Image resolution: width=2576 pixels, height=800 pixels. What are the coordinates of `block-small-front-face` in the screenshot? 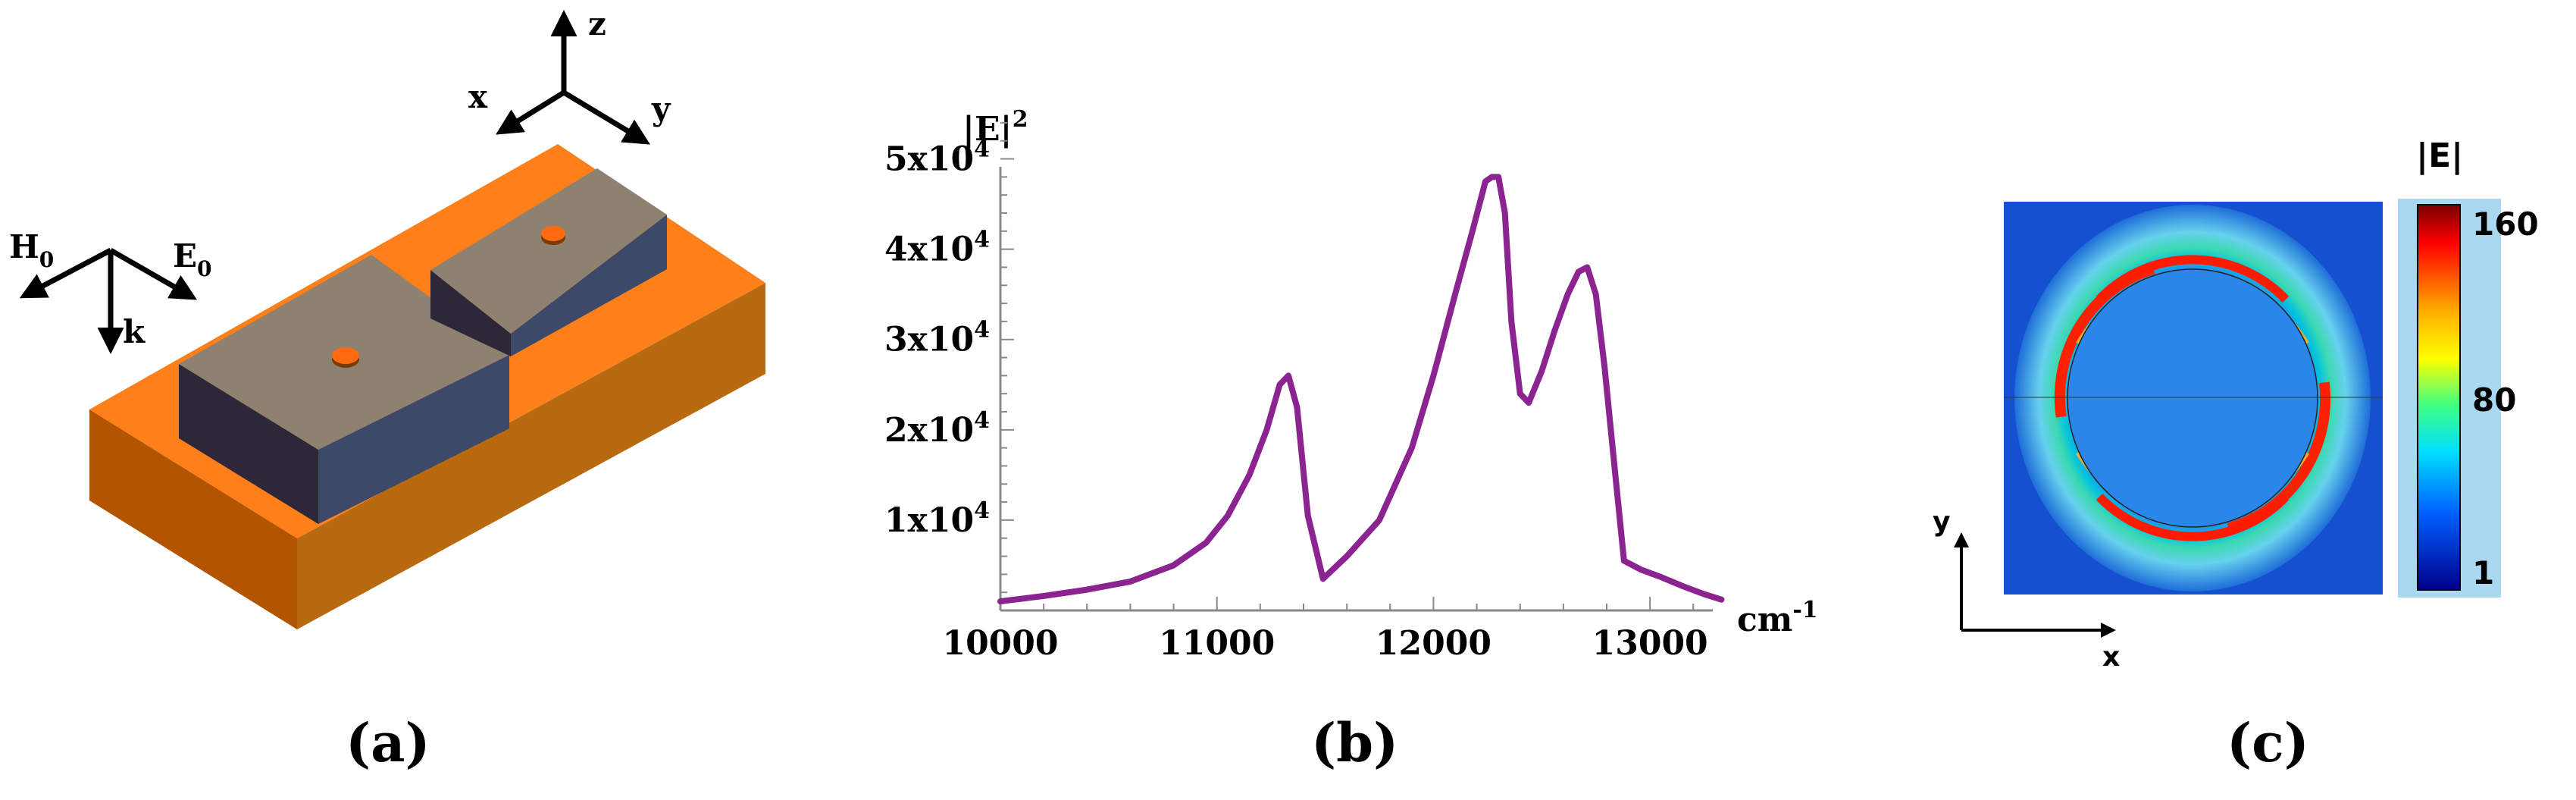 It's located at (471, 313).